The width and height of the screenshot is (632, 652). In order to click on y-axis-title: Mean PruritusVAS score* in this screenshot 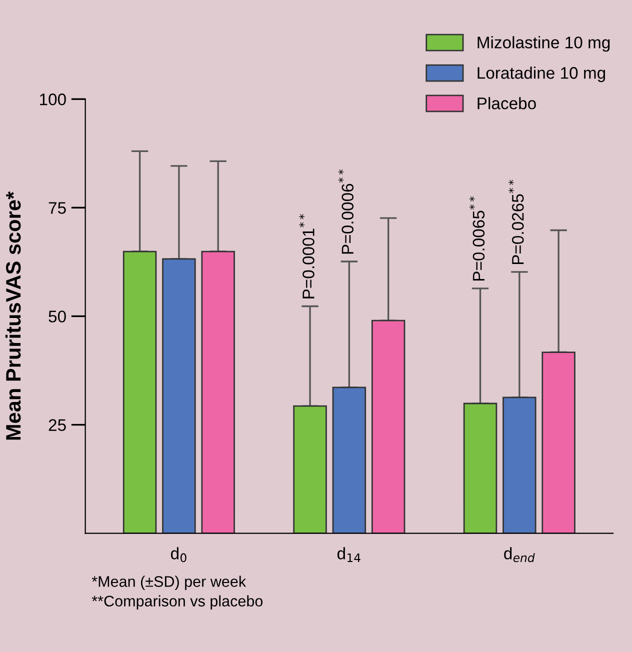, I will do `click(13, 315)`.